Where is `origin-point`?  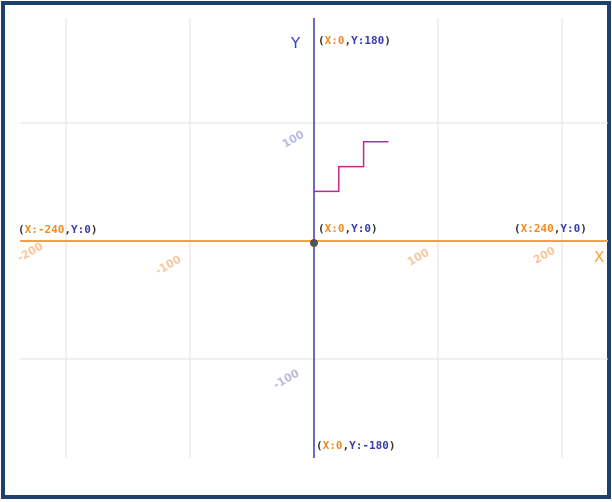
origin-point is located at coordinates (314, 243).